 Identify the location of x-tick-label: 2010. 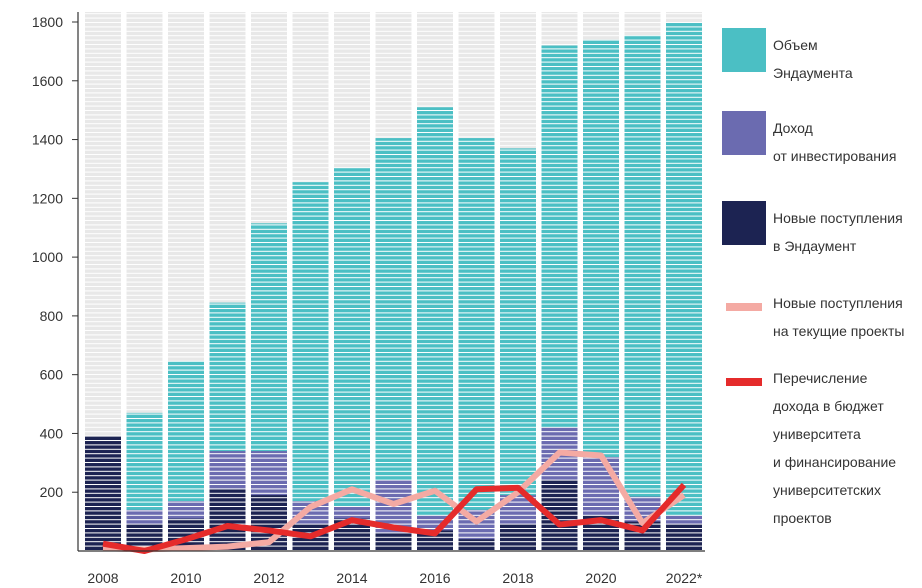
(185, 578).